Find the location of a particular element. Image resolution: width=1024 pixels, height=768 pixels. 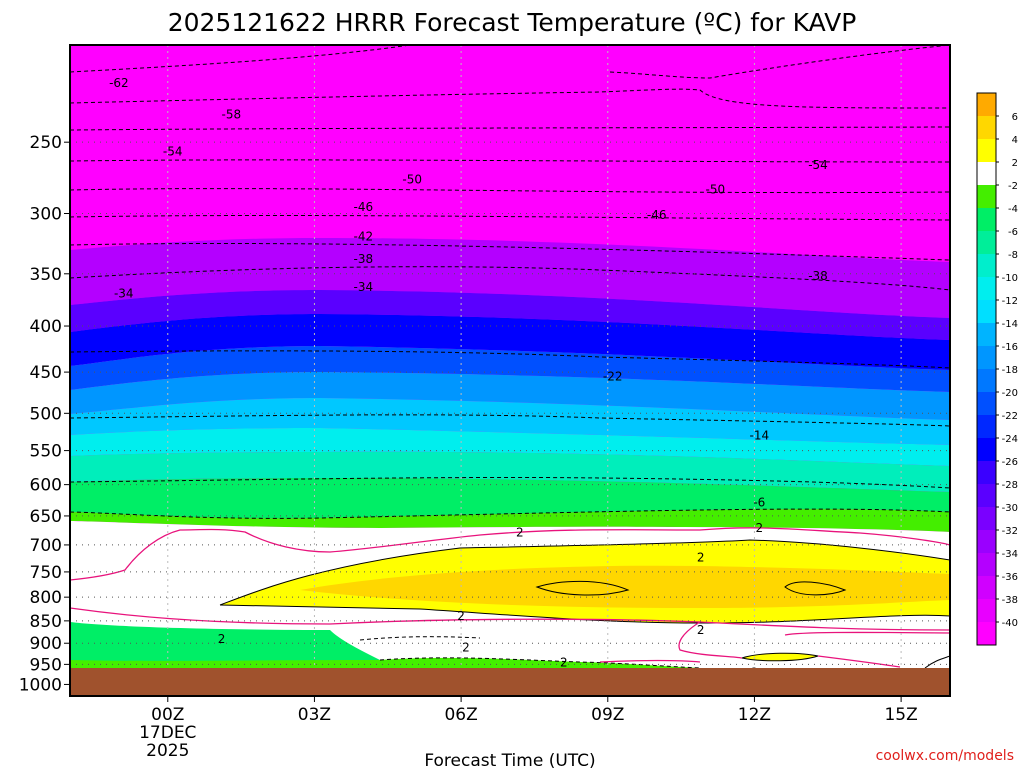

band-small-yellow is located at coordinates (780, 657).